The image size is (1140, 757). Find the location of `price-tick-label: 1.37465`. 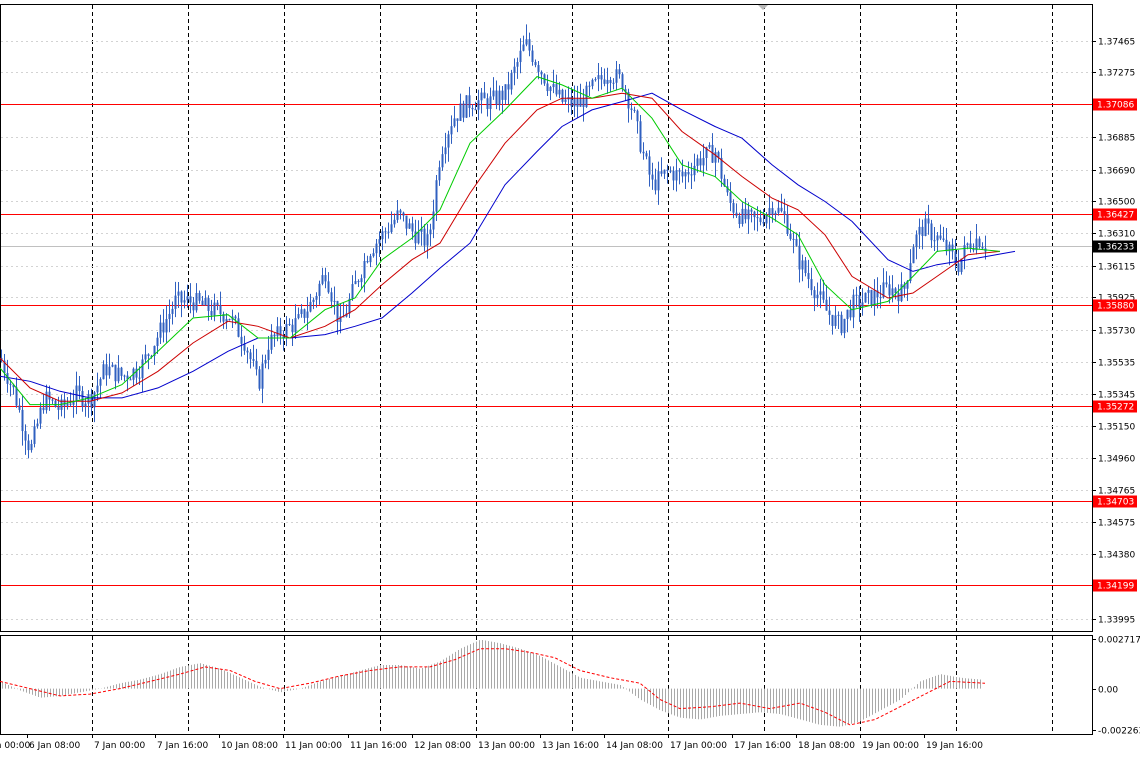

price-tick-label: 1.37465 is located at coordinates (1116, 43).